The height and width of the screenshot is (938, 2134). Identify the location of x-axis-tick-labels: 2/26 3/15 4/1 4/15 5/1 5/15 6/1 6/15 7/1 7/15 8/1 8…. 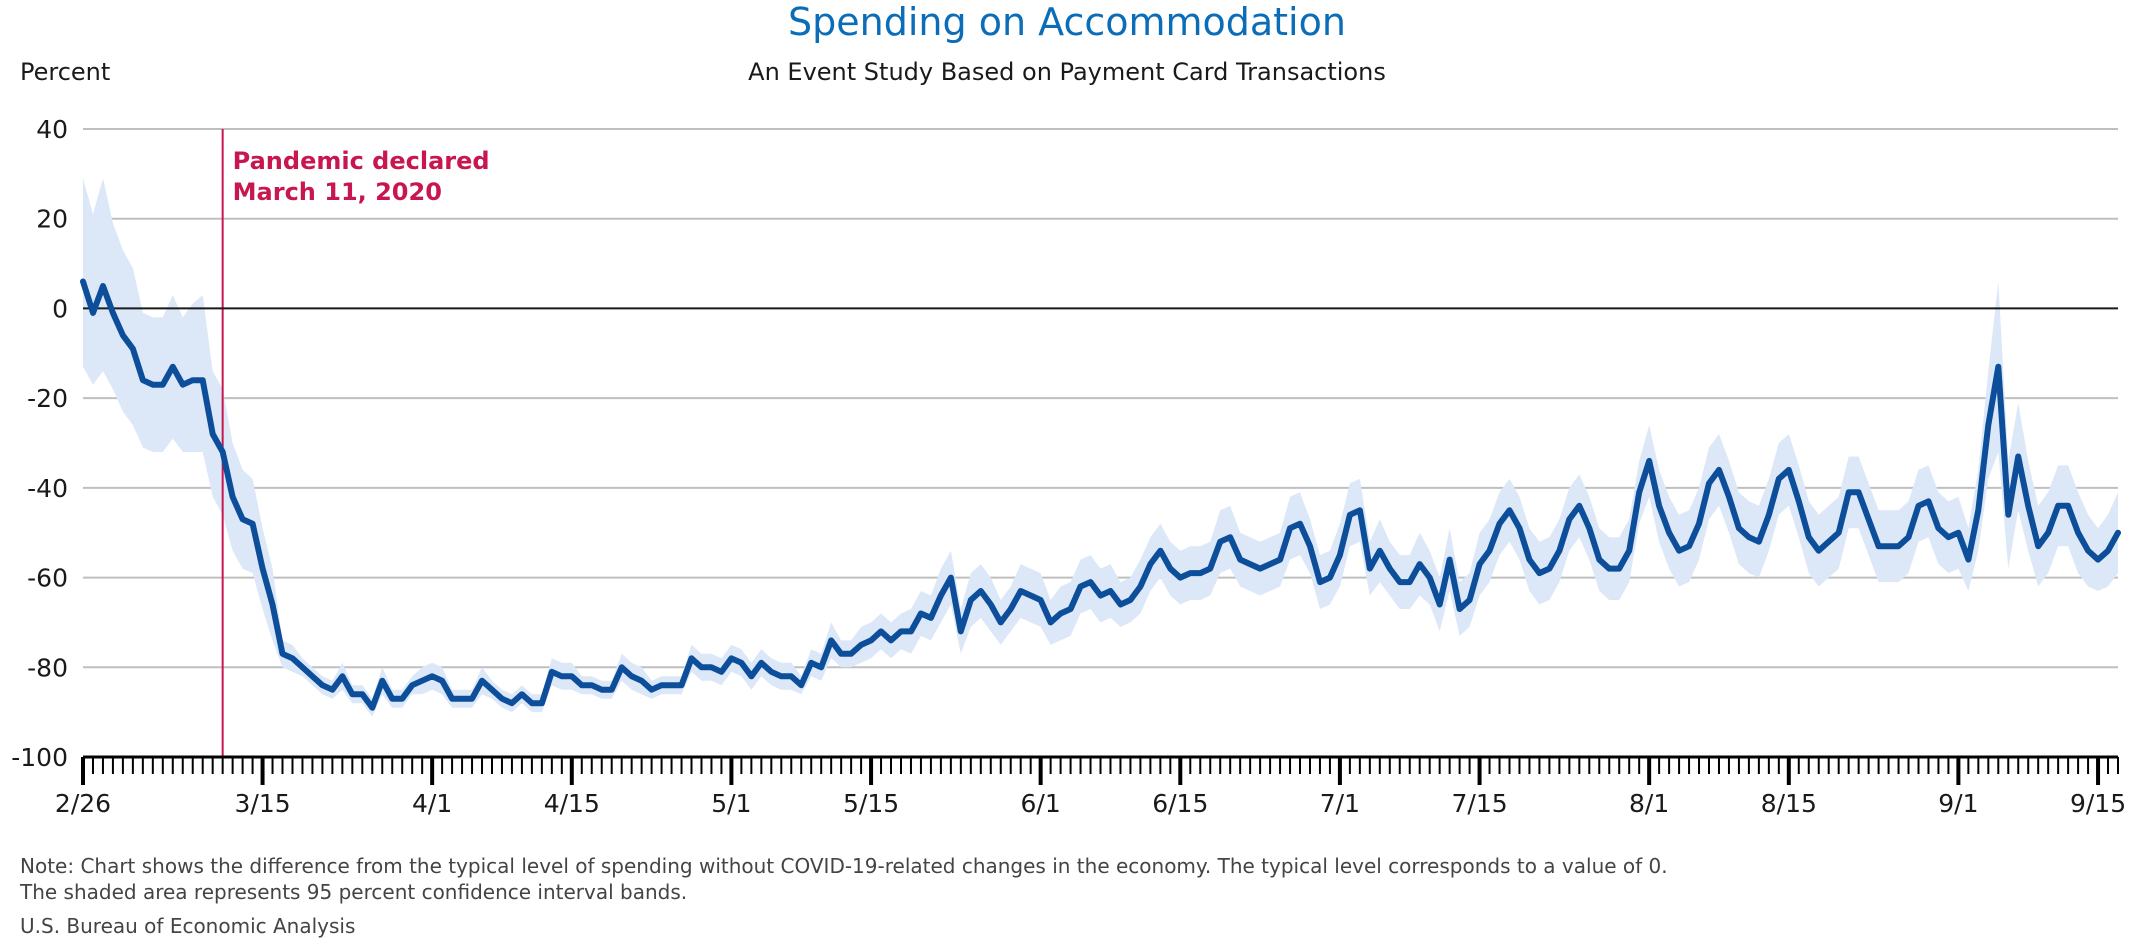
(1090, 803).